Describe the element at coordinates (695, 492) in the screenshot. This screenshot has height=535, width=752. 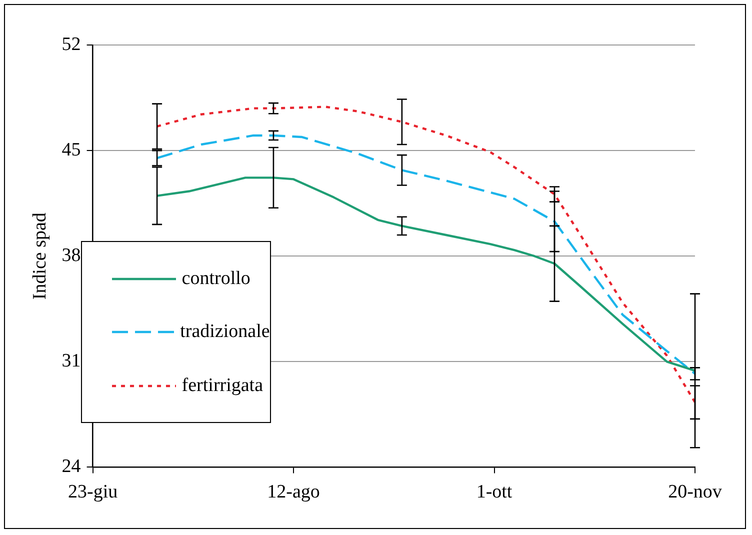
I see `x-tick-label: 20-nov` at that location.